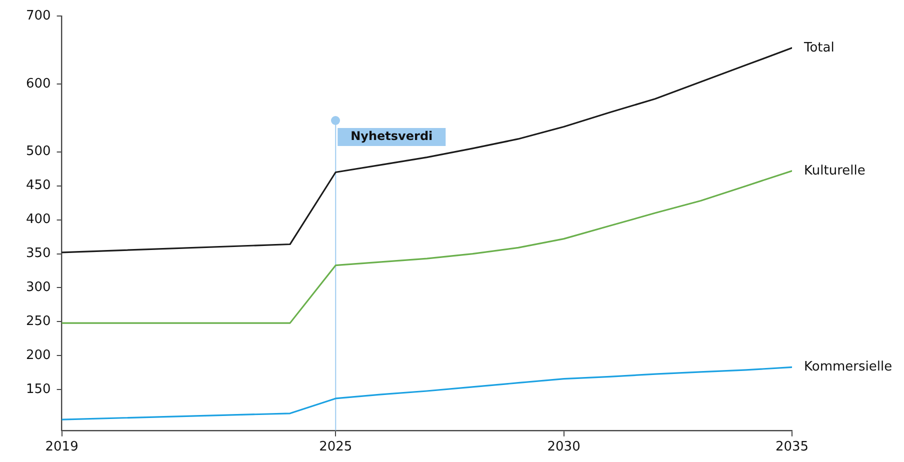  I want to click on y-tick-label: 700, so click(38, 16).